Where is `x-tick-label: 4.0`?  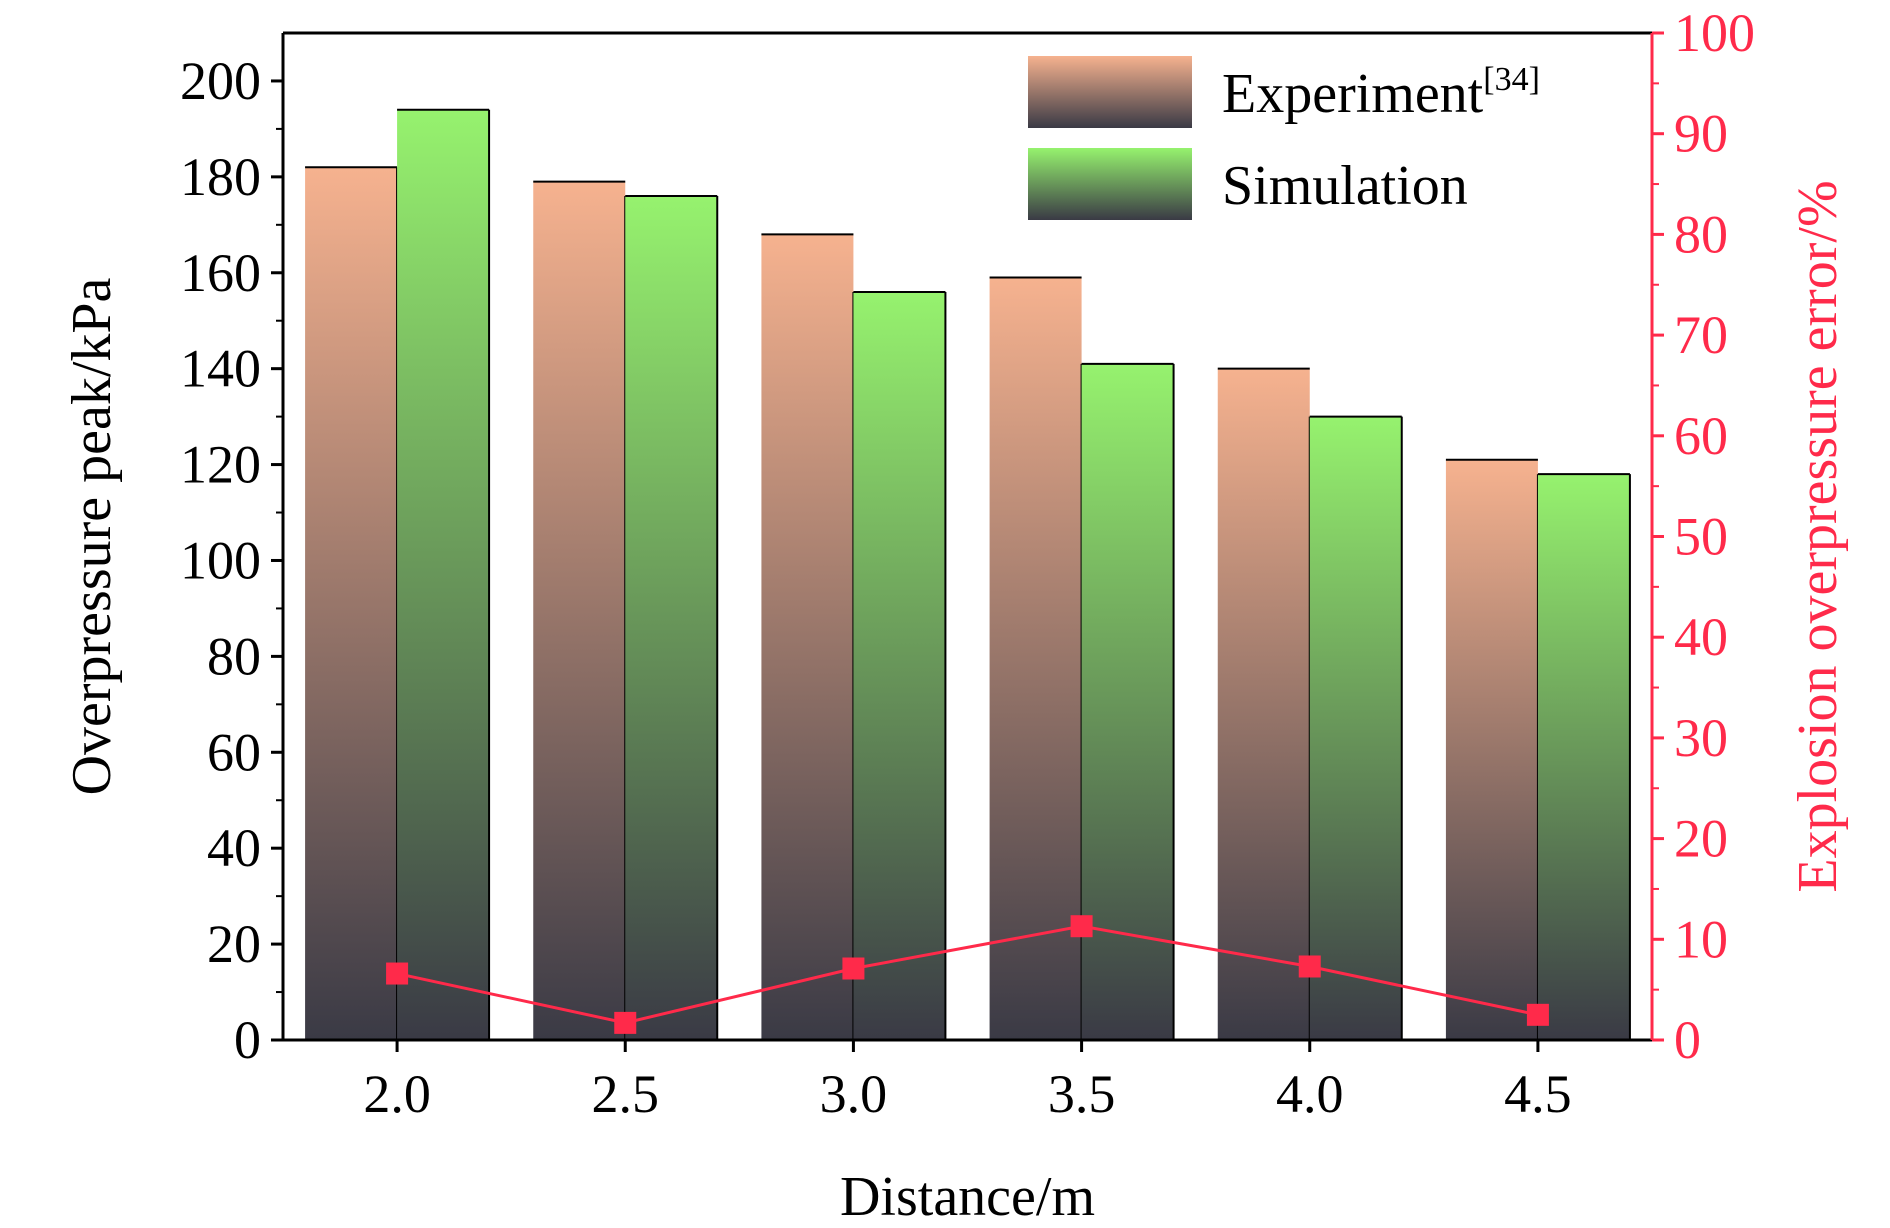
x-tick-label: 4.0 is located at coordinates (1310, 1094).